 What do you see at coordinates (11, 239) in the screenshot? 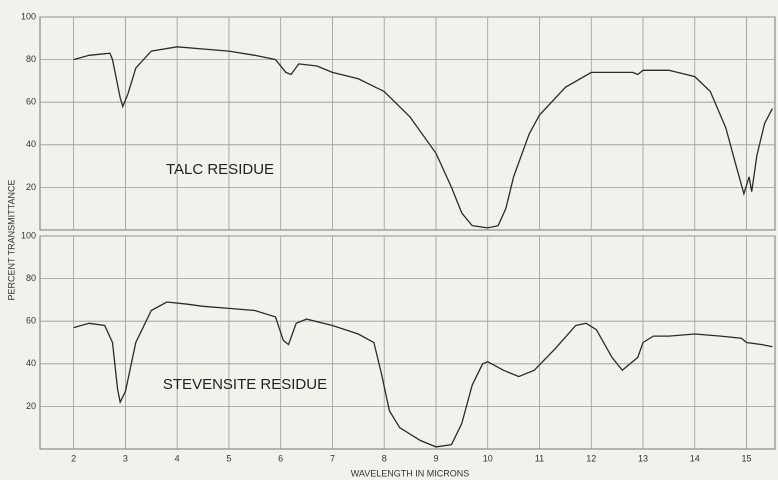
I see `y-axis-label: PERCENT TRANSMITTANCE` at bounding box center [11, 239].